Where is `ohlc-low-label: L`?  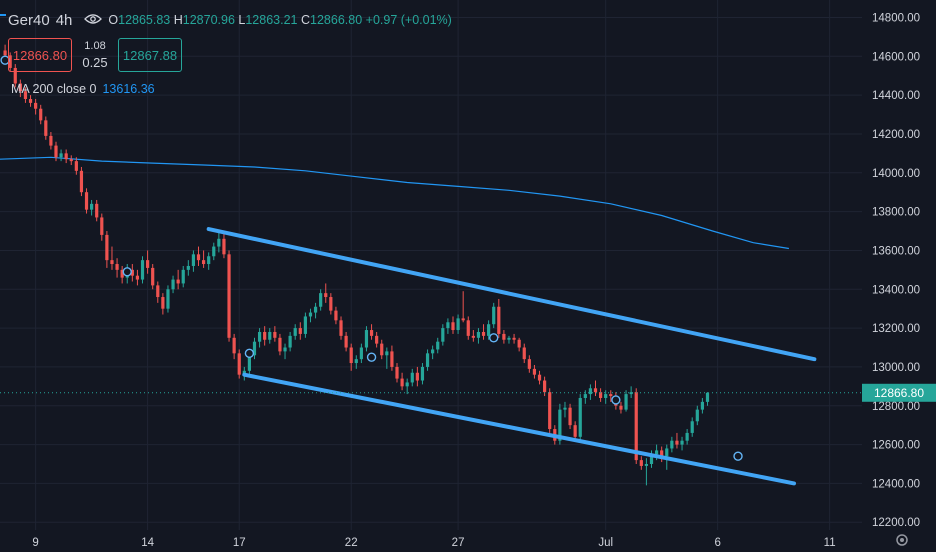 ohlc-low-label: L is located at coordinates (242, 20).